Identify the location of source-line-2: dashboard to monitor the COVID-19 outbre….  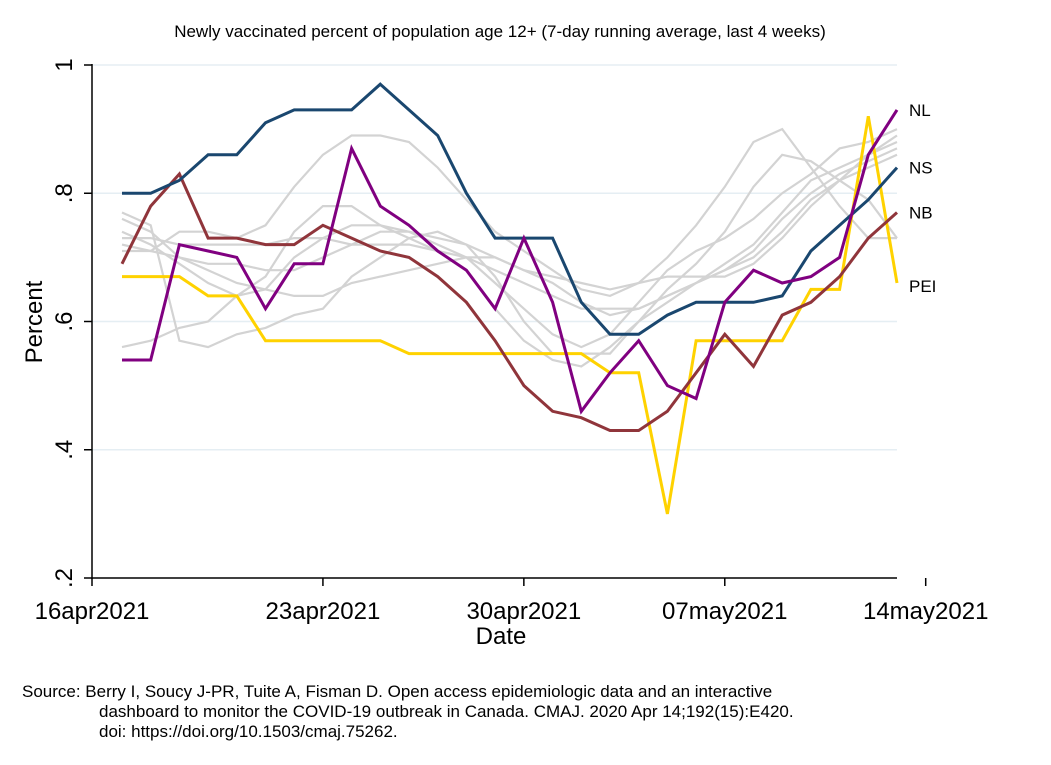
(446, 711).